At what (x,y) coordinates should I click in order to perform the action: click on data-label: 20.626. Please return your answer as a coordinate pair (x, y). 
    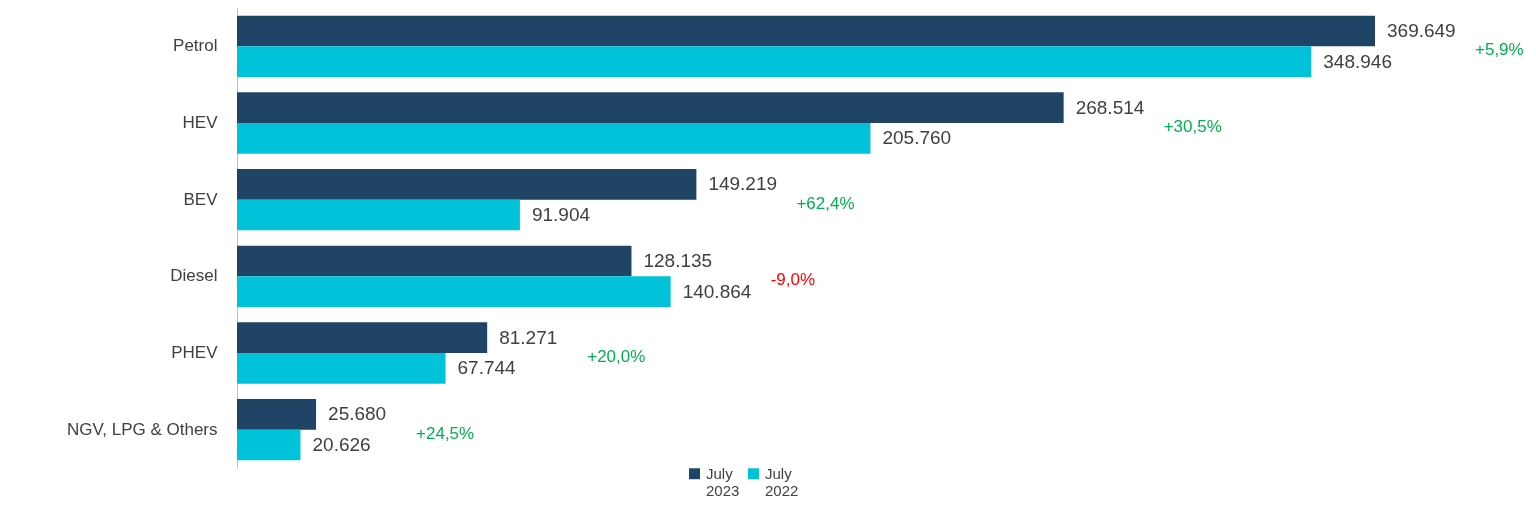
    Looking at the image, I should click on (341, 444).